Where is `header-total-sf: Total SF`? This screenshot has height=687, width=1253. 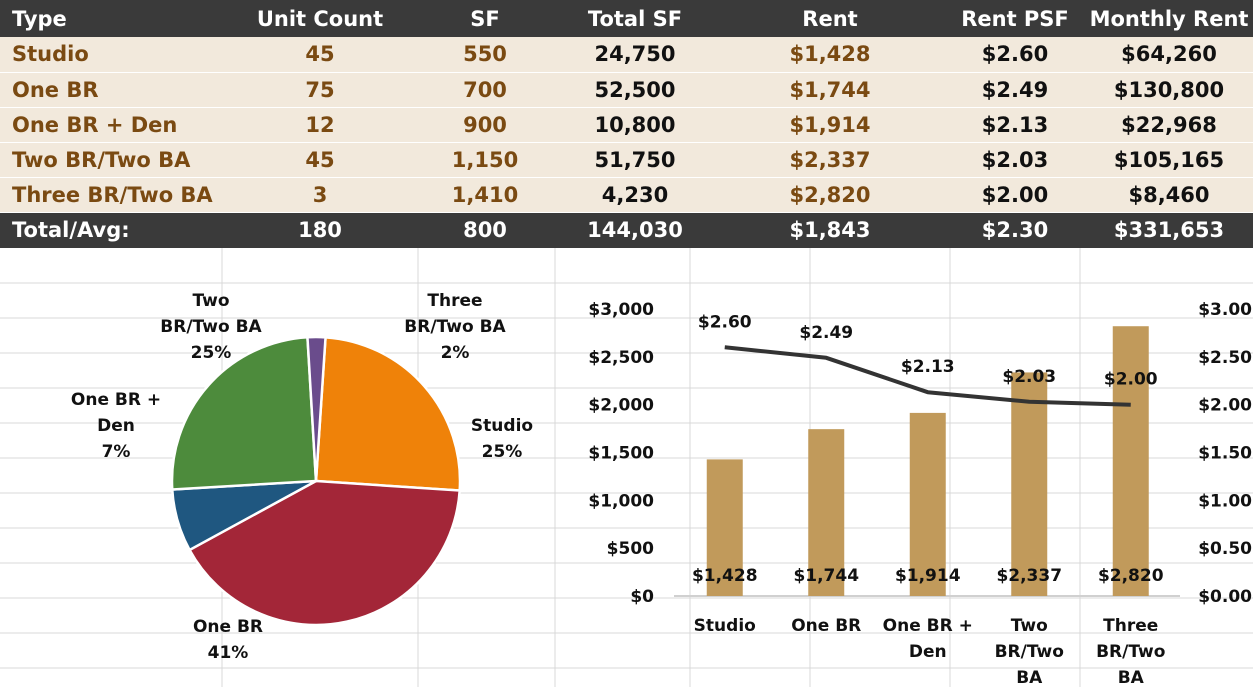
header-total-sf: Total SF is located at coordinates (635, 18).